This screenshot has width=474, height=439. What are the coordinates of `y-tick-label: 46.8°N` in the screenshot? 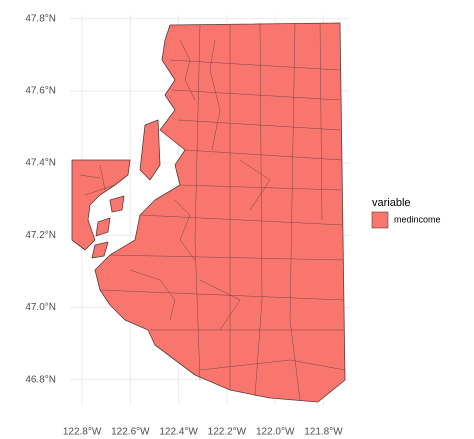 It's located at (40, 379).